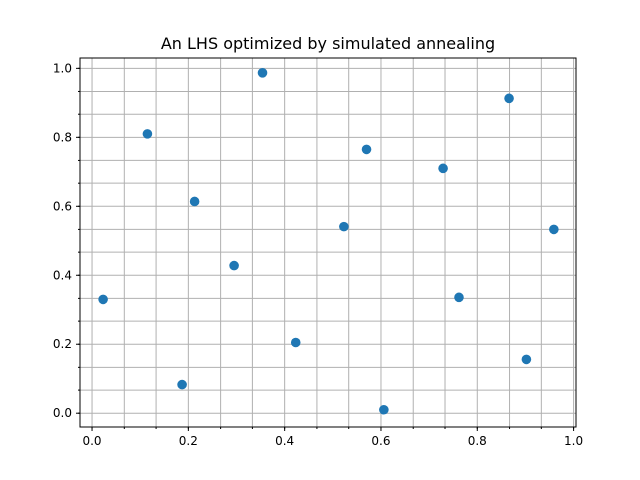  Describe the element at coordinates (188, 441) in the screenshot. I see `x-tick-label: 0.2` at that location.